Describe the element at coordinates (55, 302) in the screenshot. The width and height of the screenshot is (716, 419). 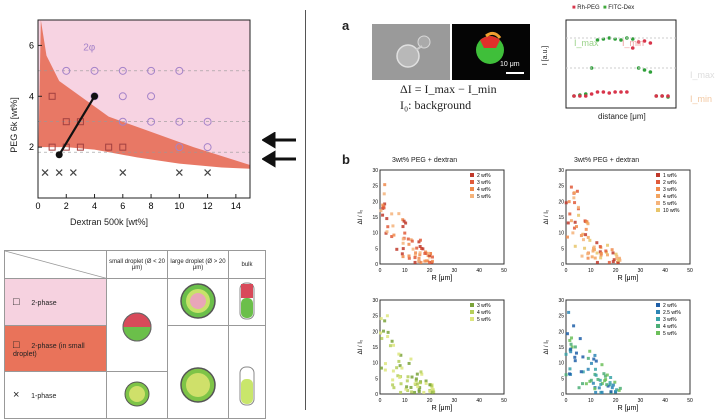
I see `row-2phase-label: □ 2-phase` at that location.